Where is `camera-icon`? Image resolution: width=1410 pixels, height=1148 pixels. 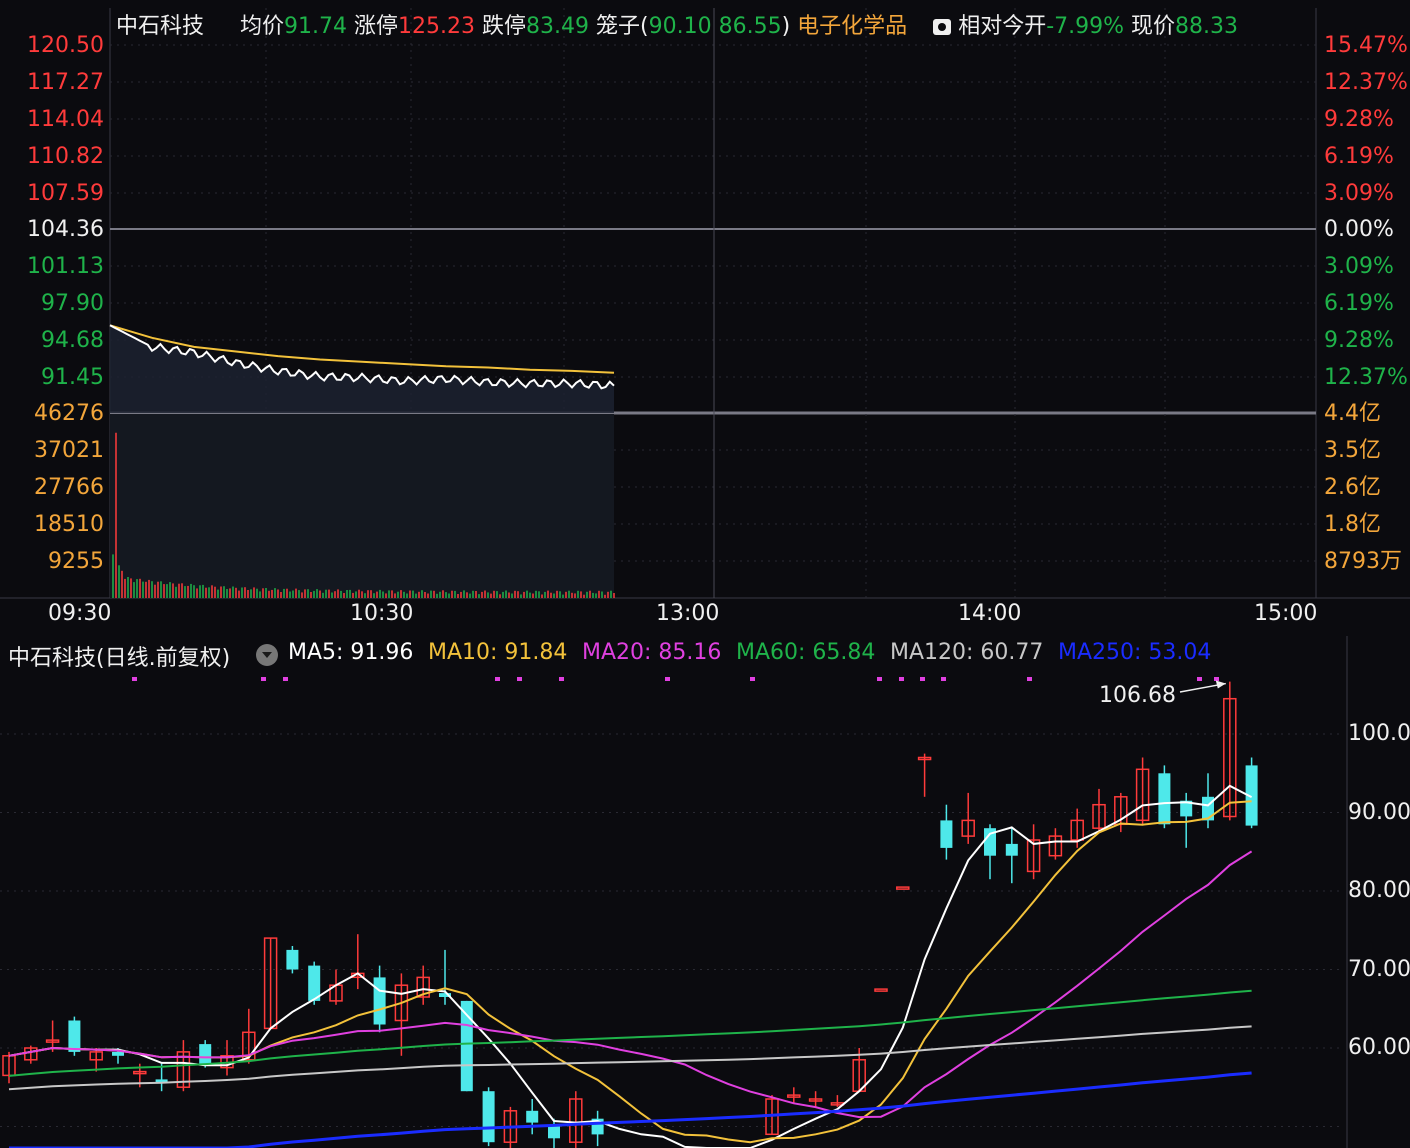 camera-icon is located at coordinates (942, 27).